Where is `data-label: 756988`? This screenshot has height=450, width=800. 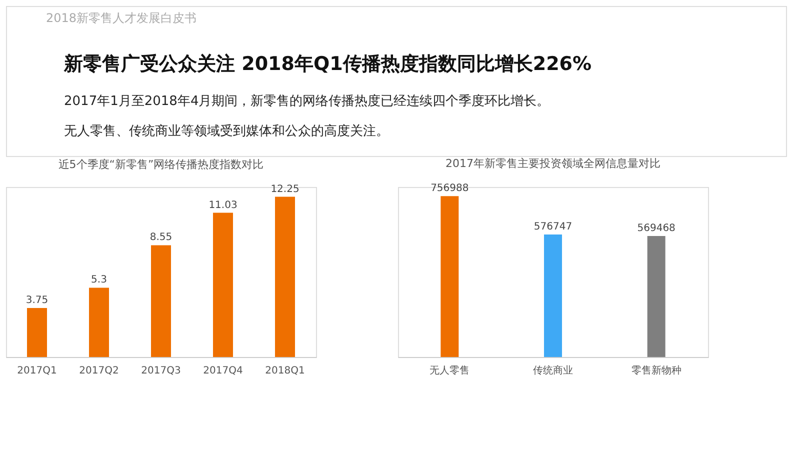
data-label: 756988 is located at coordinates (449, 188).